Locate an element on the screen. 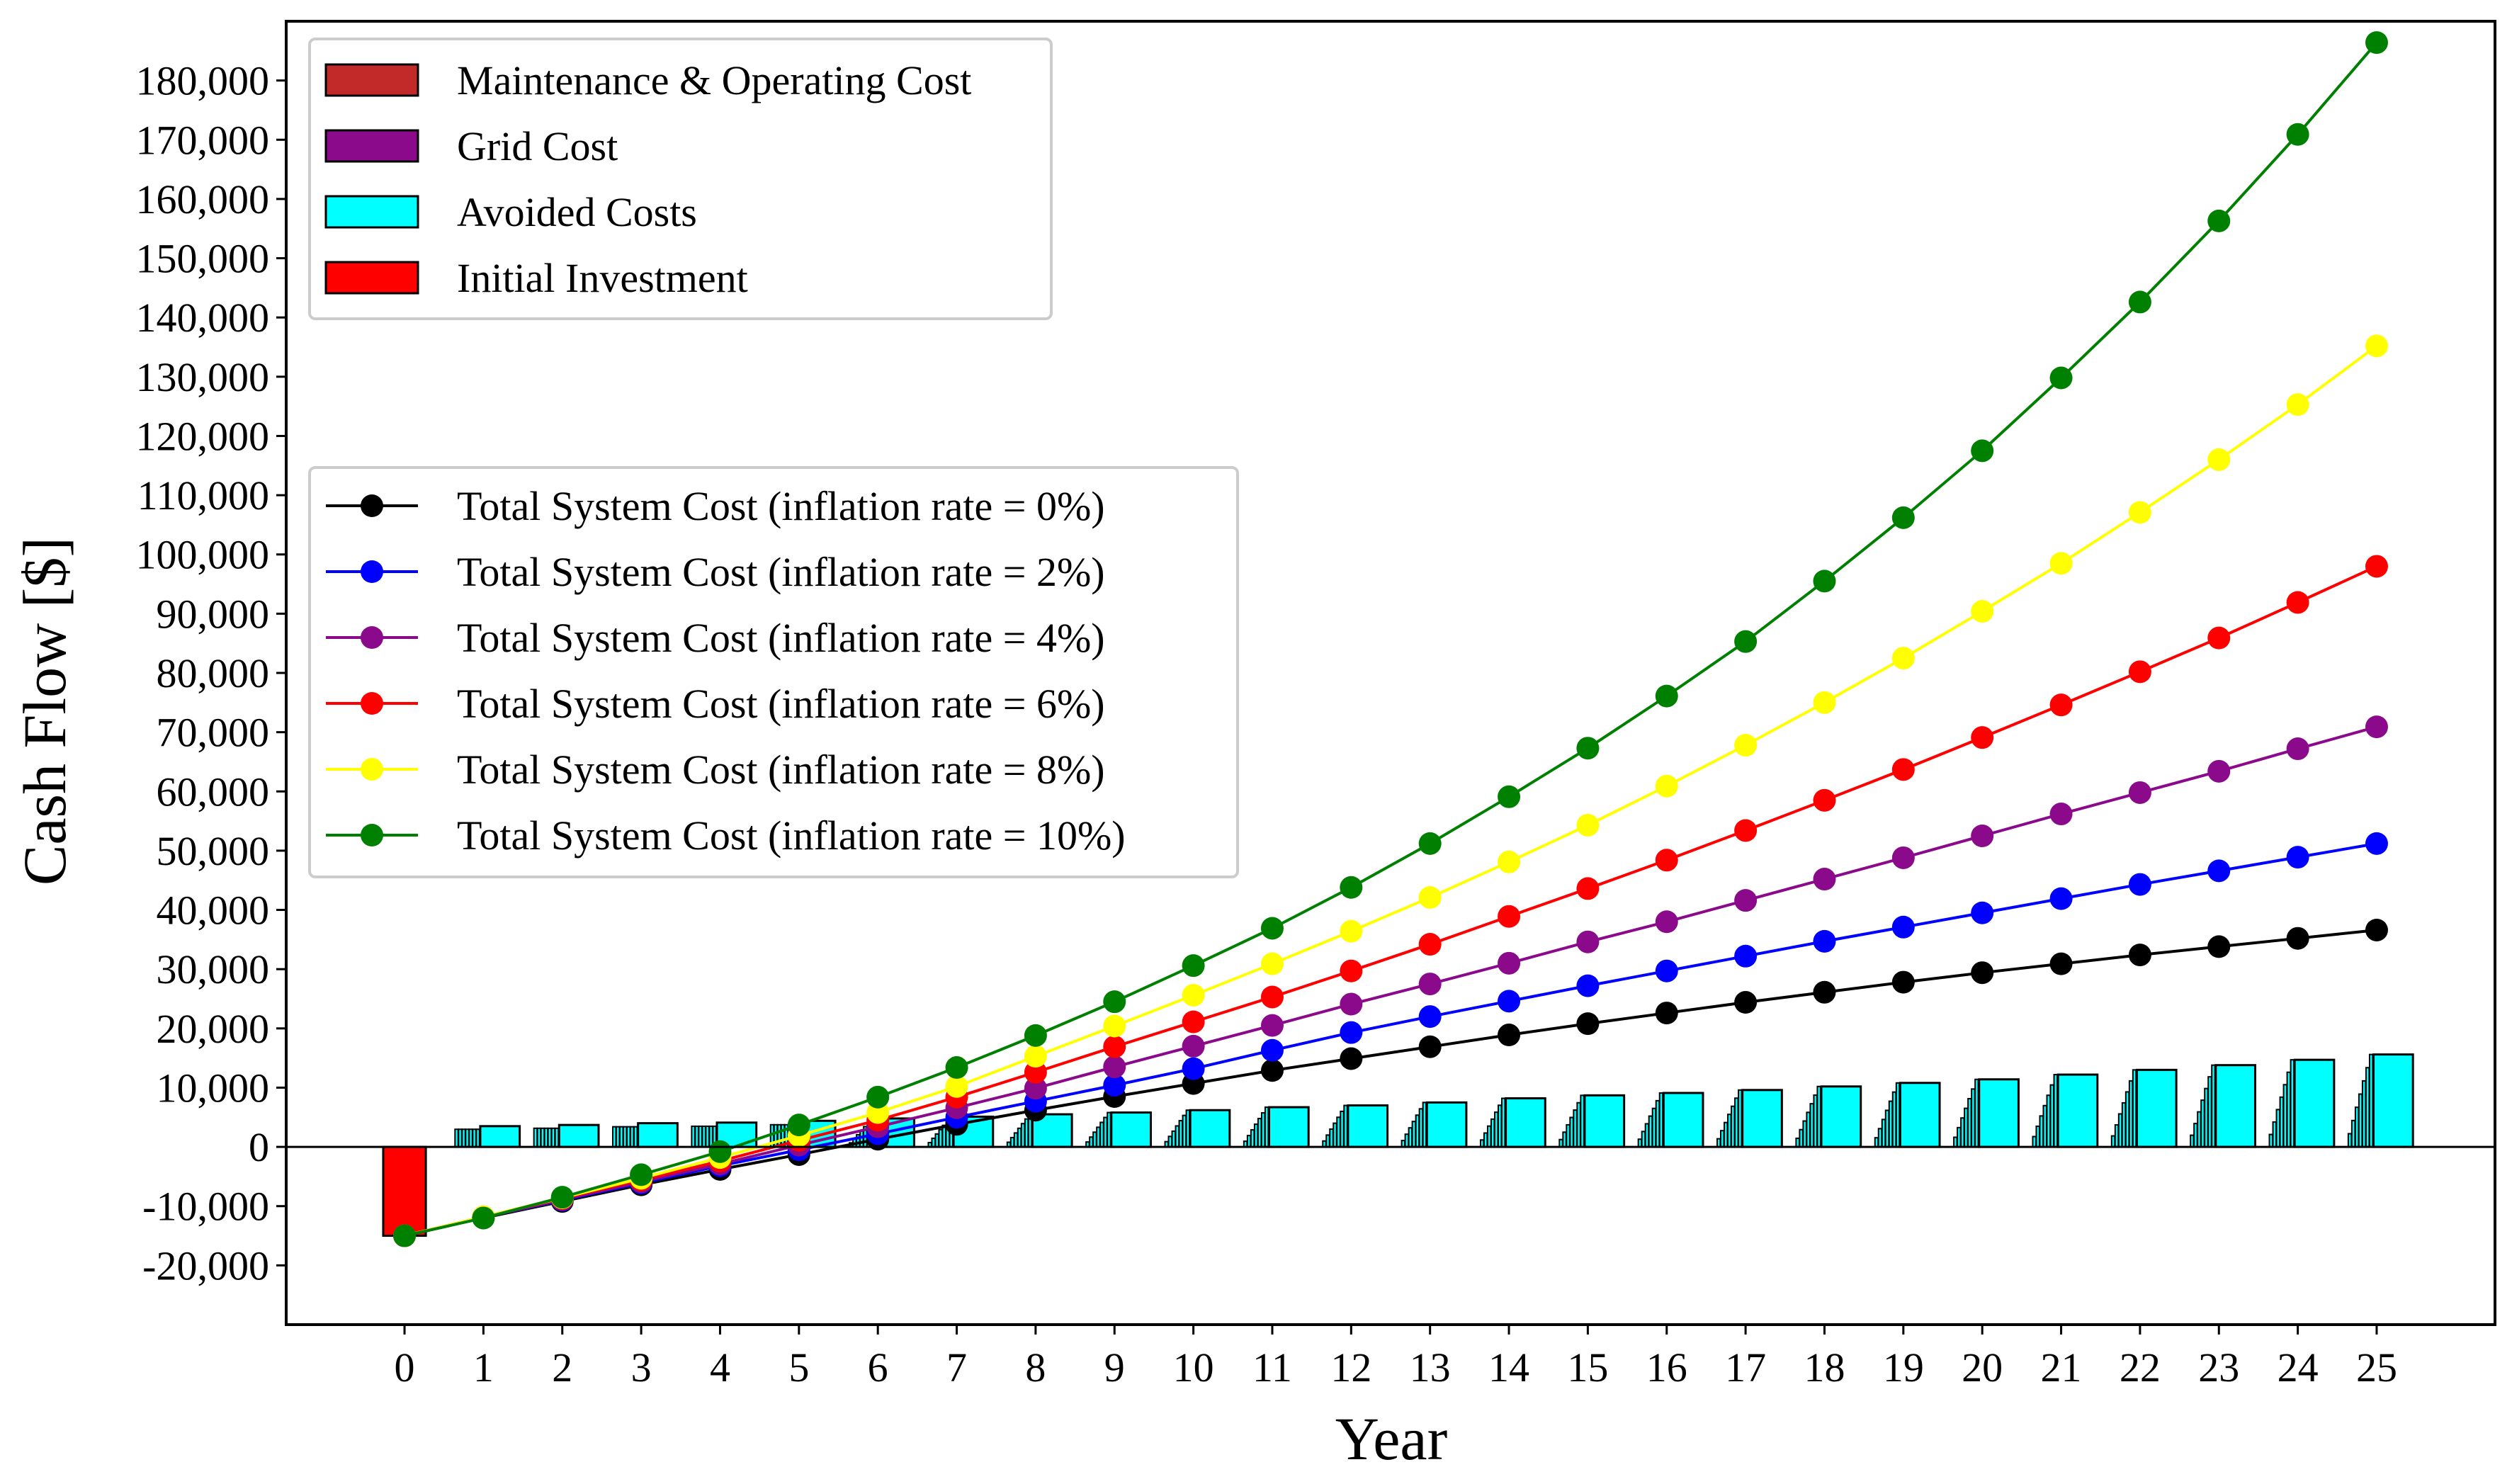  x-tick-label: 24 is located at coordinates (2298, 1367).